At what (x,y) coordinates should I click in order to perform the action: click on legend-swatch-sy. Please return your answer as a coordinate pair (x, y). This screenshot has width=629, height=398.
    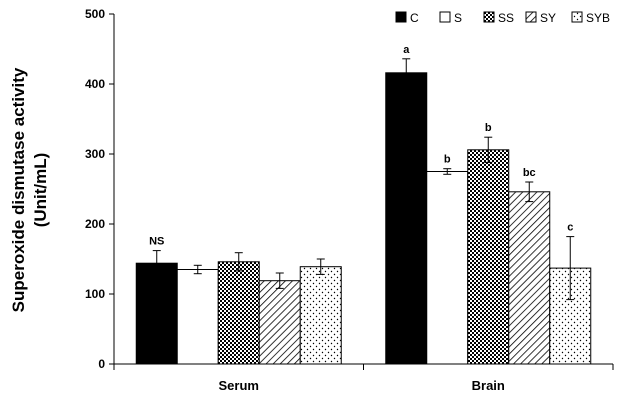
    Looking at the image, I should click on (531, 17).